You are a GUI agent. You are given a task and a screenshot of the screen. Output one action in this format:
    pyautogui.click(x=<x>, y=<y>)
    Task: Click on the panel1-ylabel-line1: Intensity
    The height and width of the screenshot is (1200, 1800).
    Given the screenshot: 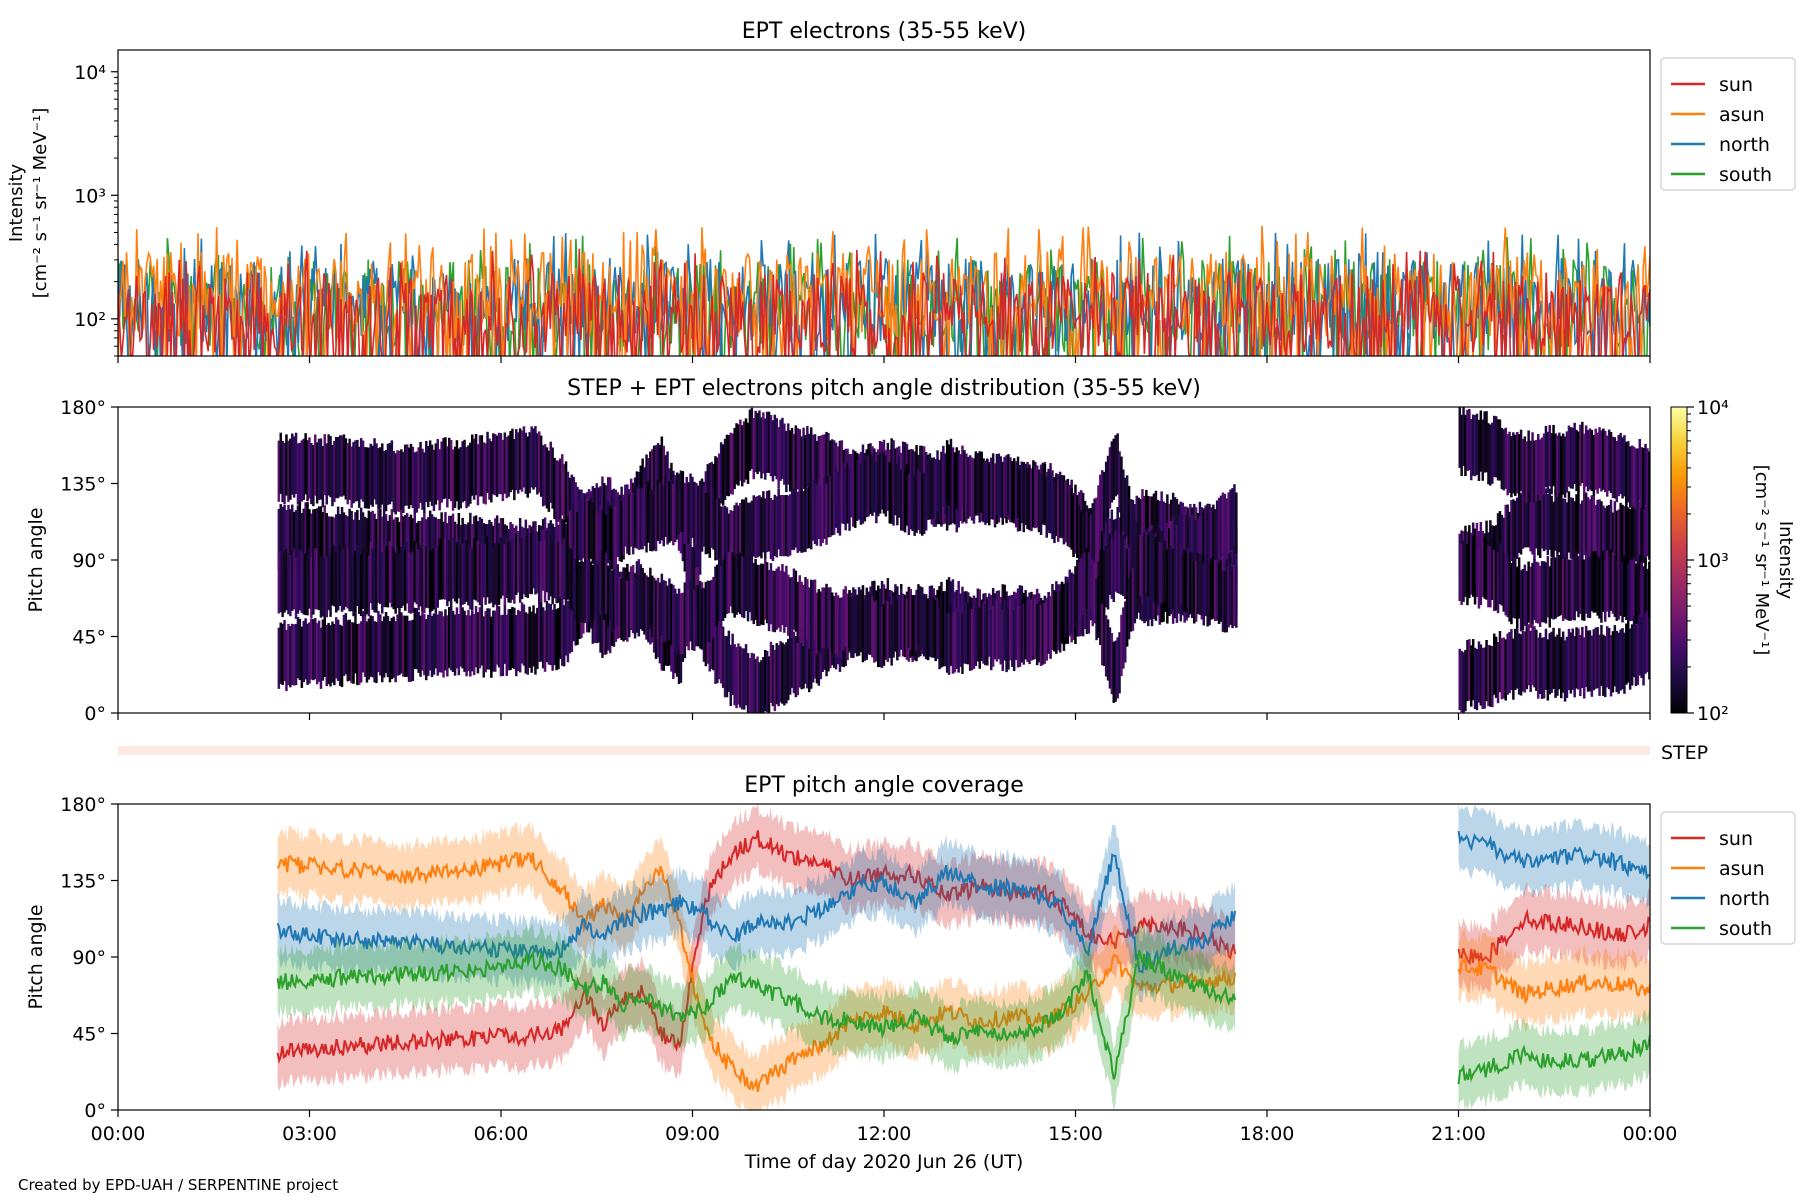 What is the action you would take?
    pyautogui.click(x=16, y=202)
    